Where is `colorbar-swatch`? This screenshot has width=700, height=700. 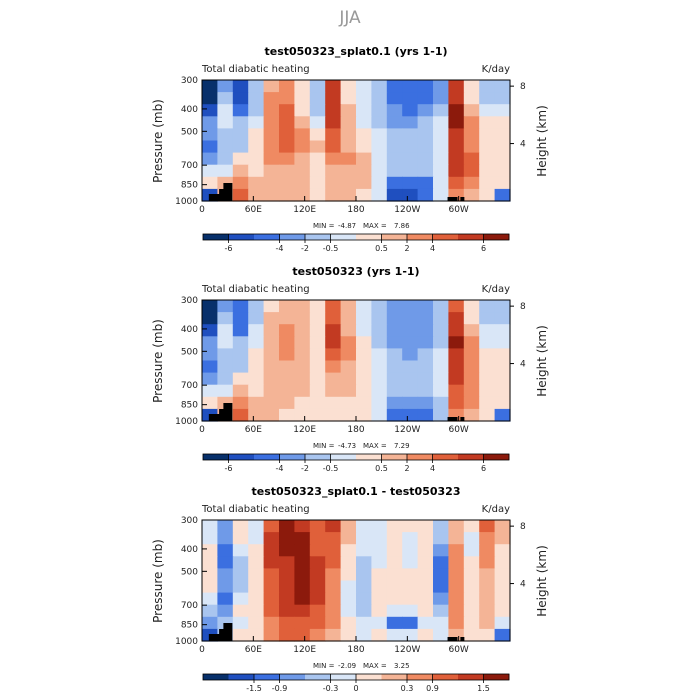
colorbar-swatch is located at coordinates (241, 677).